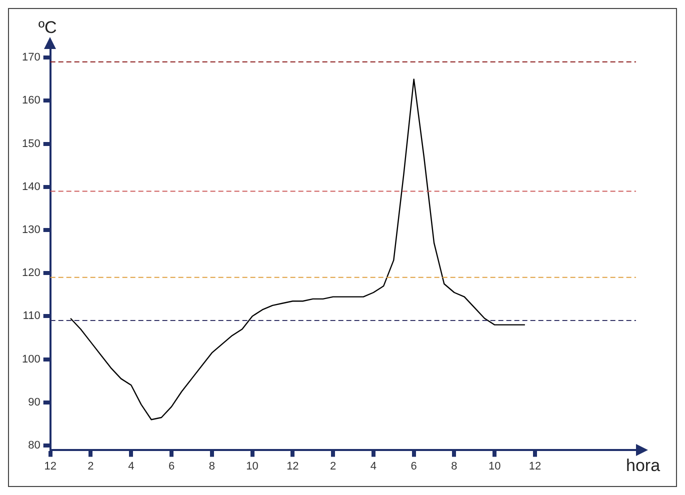 This screenshot has height=495, width=685. What do you see at coordinates (31, 316) in the screenshot?
I see `y-tick-label: 110` at bounding box center [31, 316].